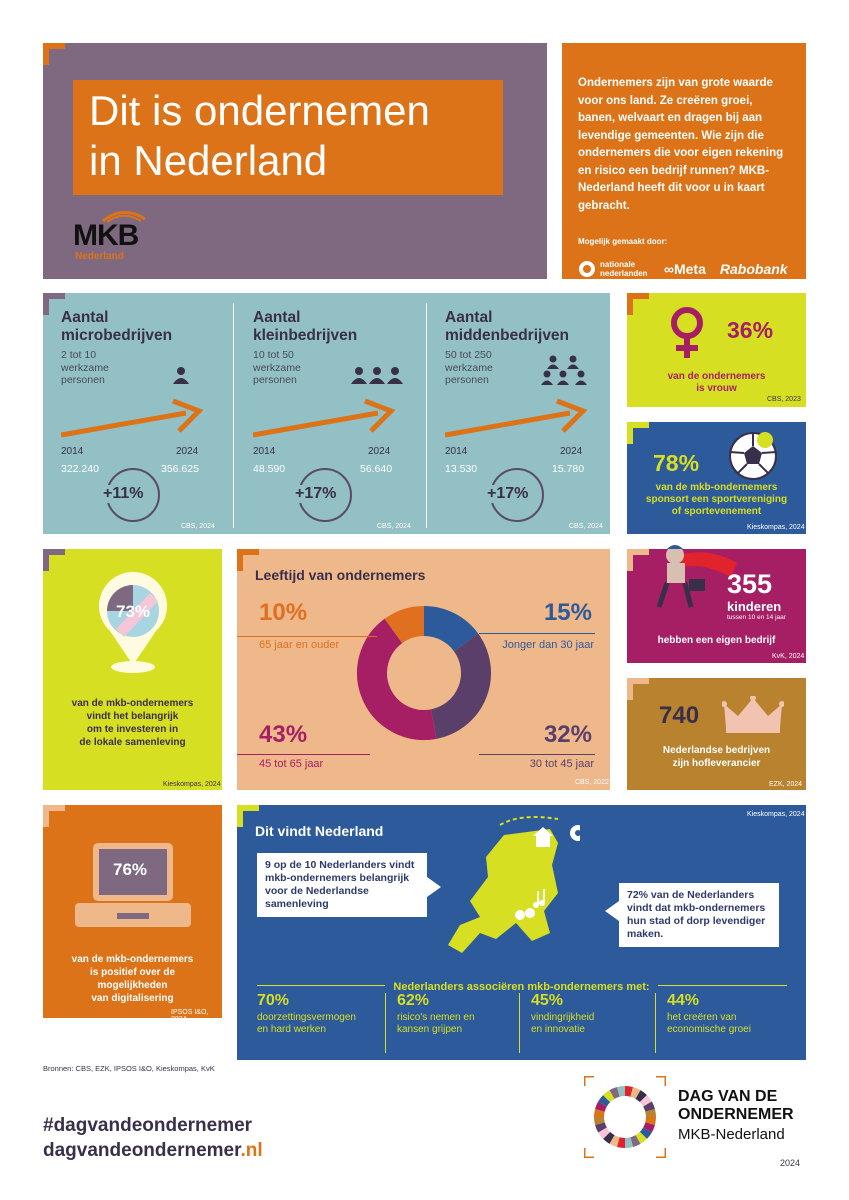 This screenshot has height=1200, width=849. I want to click on nn-icon, so click(587, 269).